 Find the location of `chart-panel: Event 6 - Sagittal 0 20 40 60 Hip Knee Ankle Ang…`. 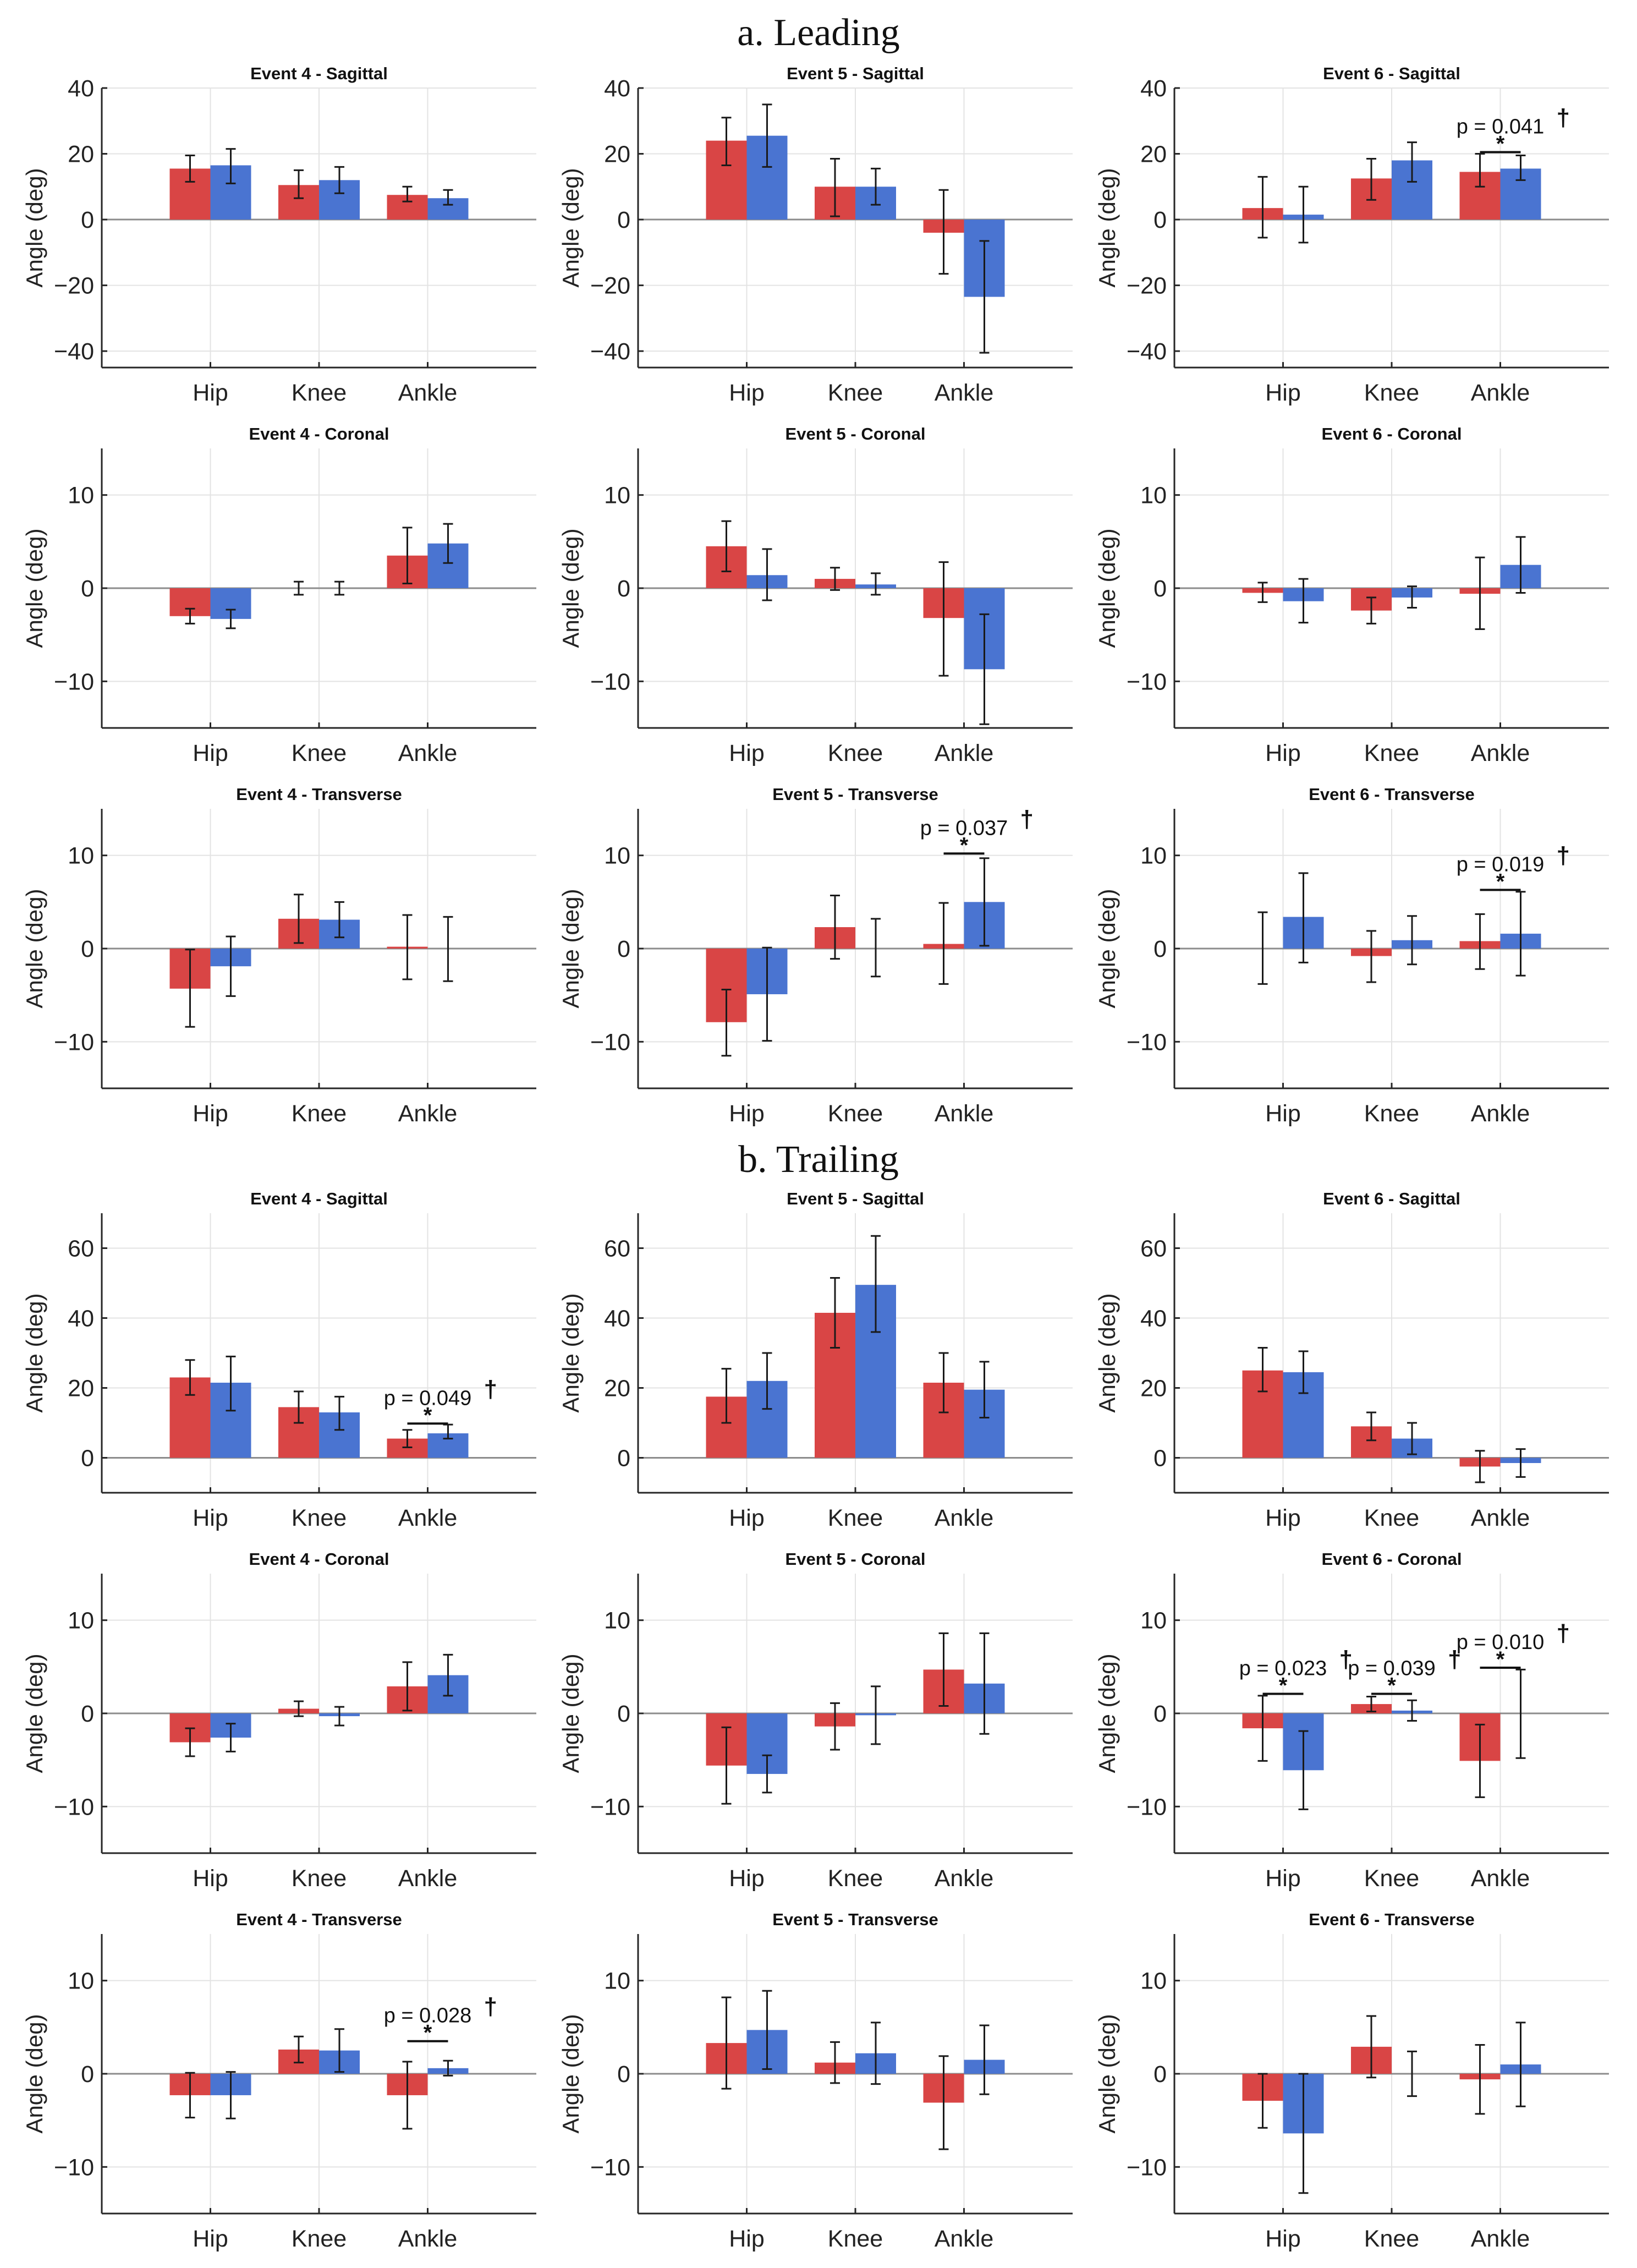

chart-panel: Event 6 - Sagittal 0 20 40 60 Hip Knee Ankle Ang… is located at coordinates (1351, 1360).